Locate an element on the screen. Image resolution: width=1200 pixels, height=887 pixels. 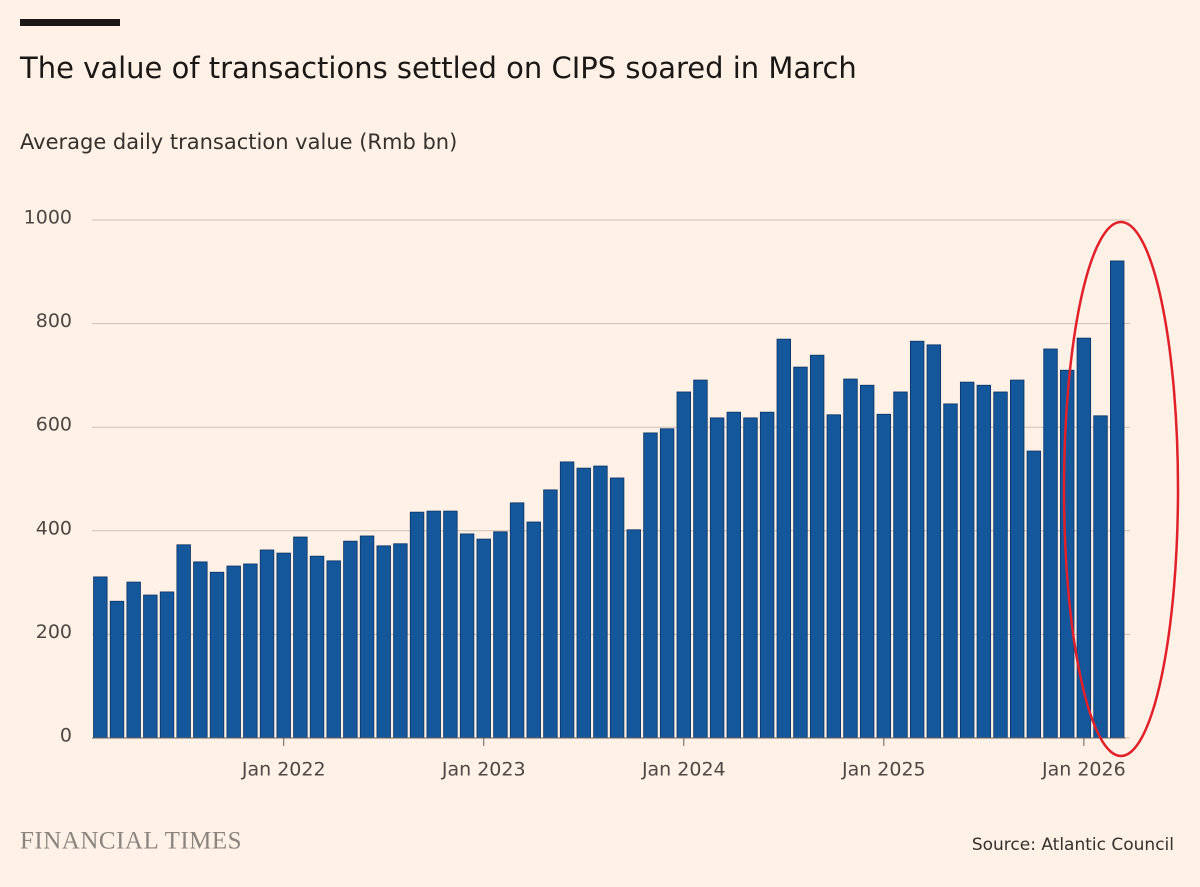
y-tick-label: 400 is located at coordinates (54, 528).